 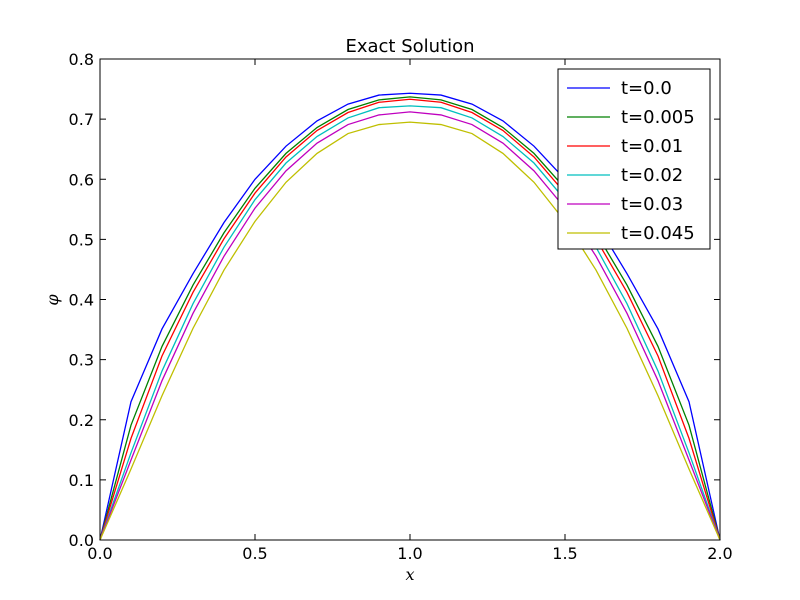 What do you see at coordinates (81, 540) in the screenshot?
I see `y-tick-label: 0.0` at bounding box center [81, 540].